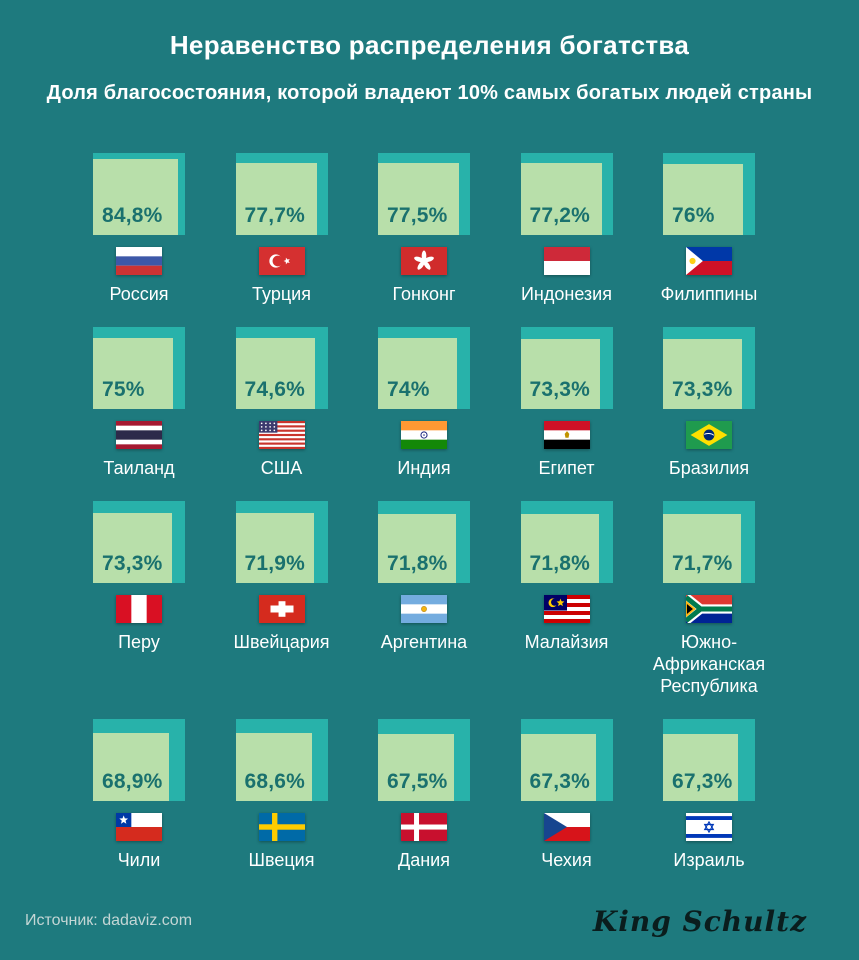  Describe the element at coordinates (566, 609) in the screenshot. I see `flag-malaysia-icon` at that location.